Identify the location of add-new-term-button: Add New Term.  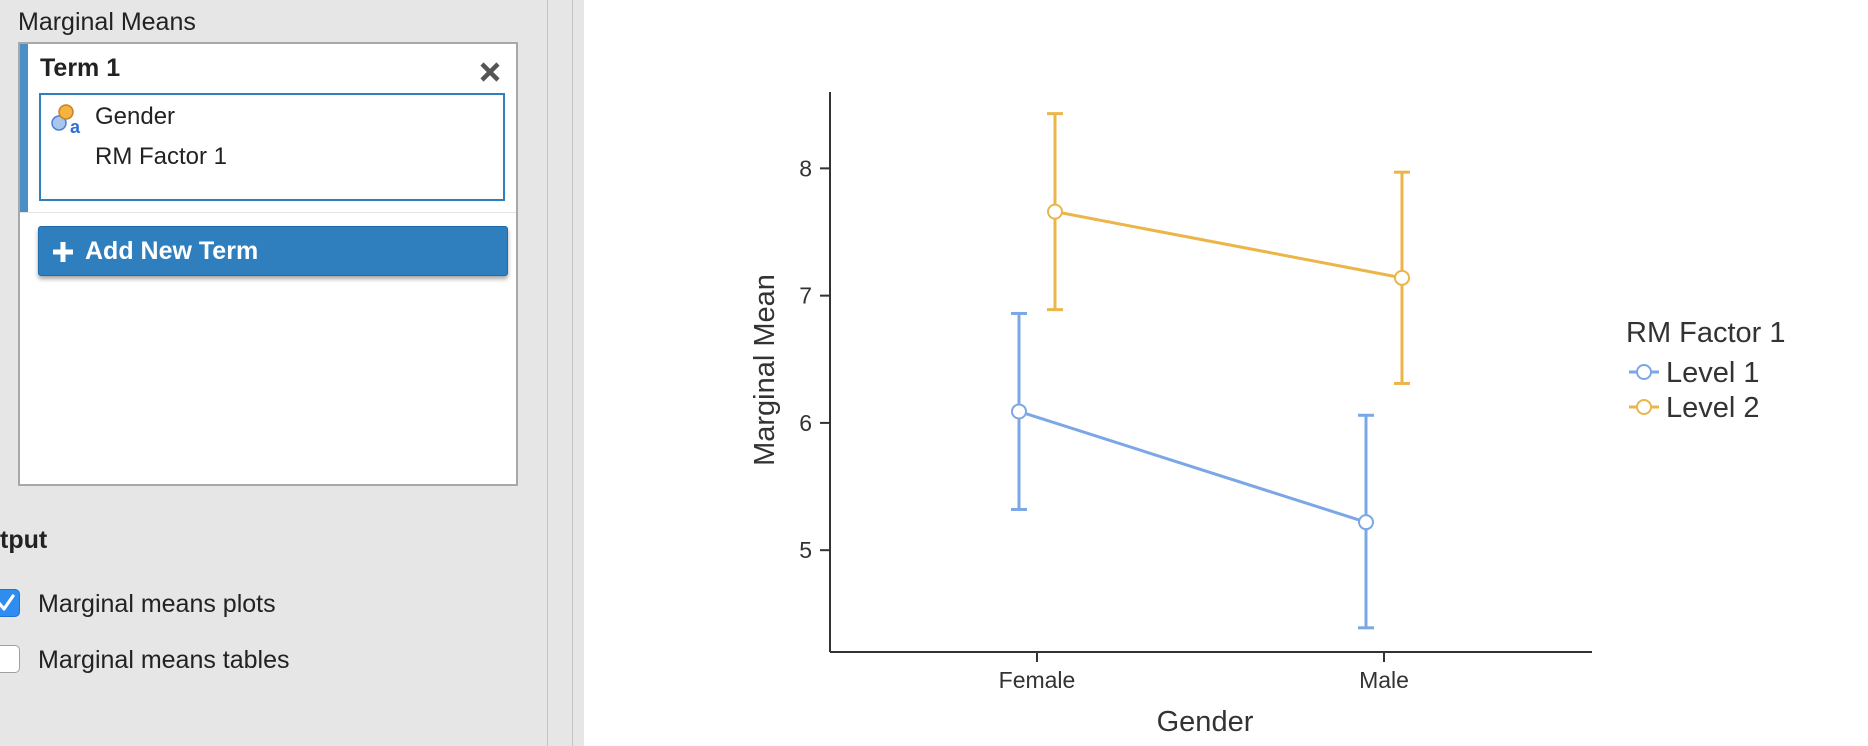
(273, 251).